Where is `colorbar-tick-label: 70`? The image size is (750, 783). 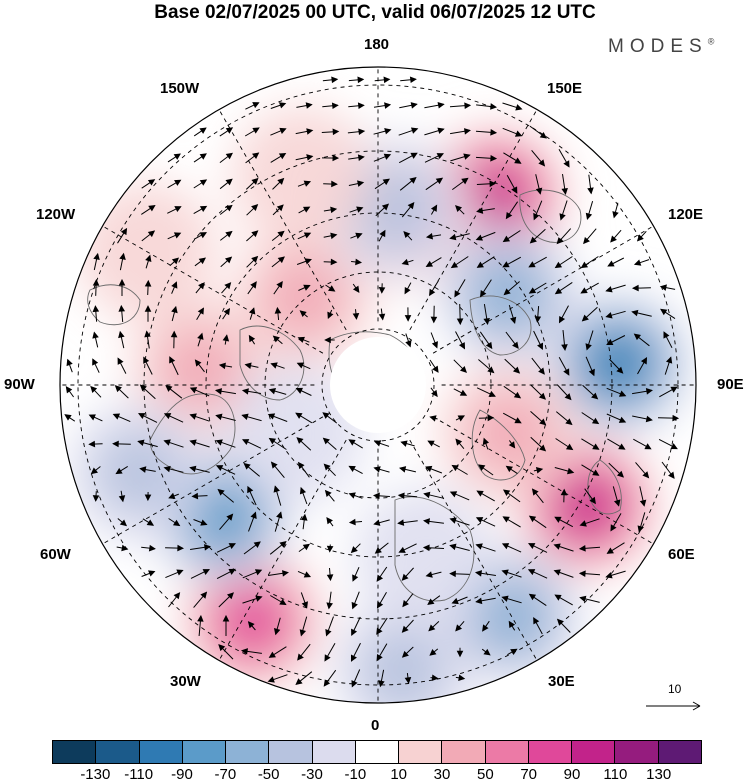
colorbar-tick-label: 70 is located at coordinates (528, 774).